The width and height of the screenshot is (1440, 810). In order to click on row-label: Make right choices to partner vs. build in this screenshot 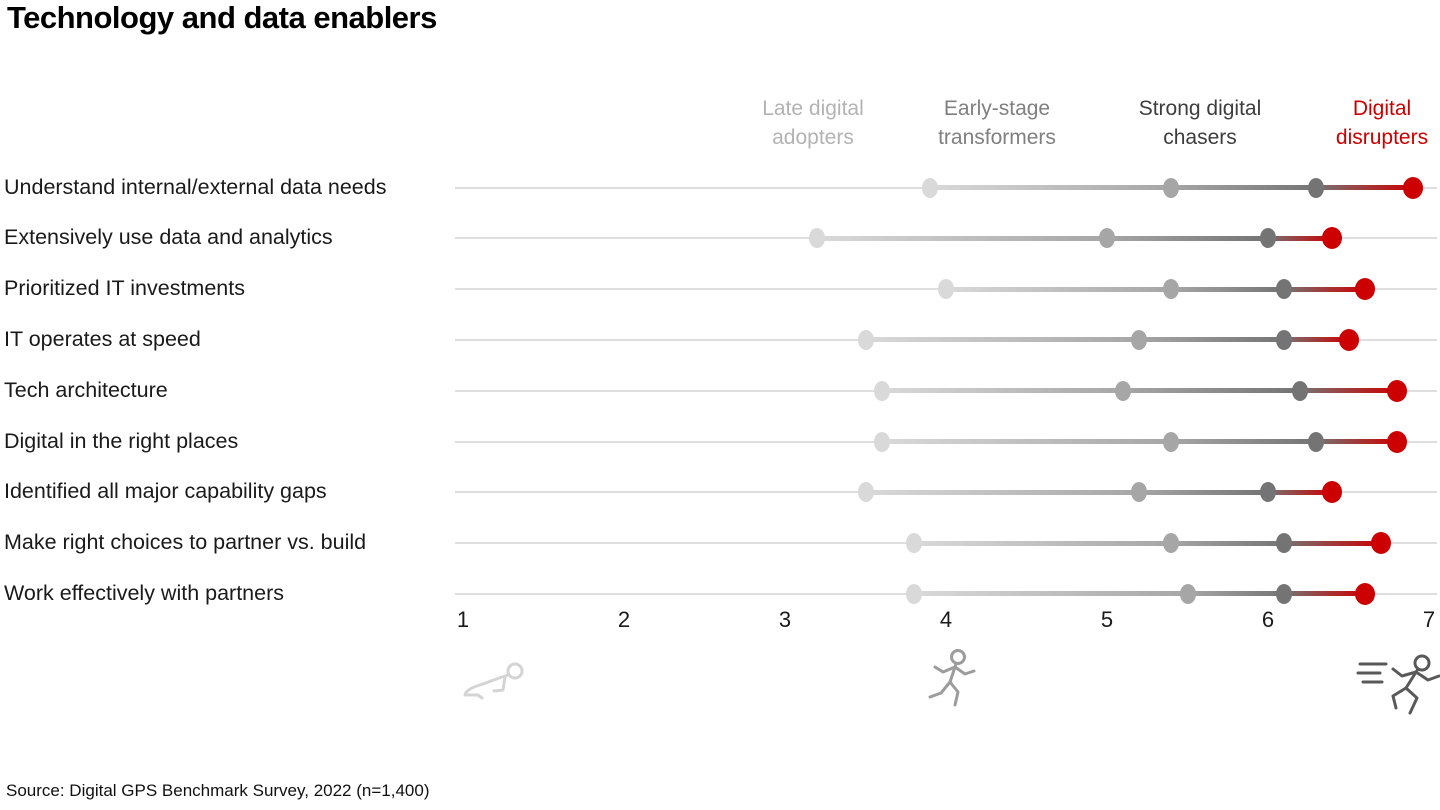, I will do `click(185, 542)`.